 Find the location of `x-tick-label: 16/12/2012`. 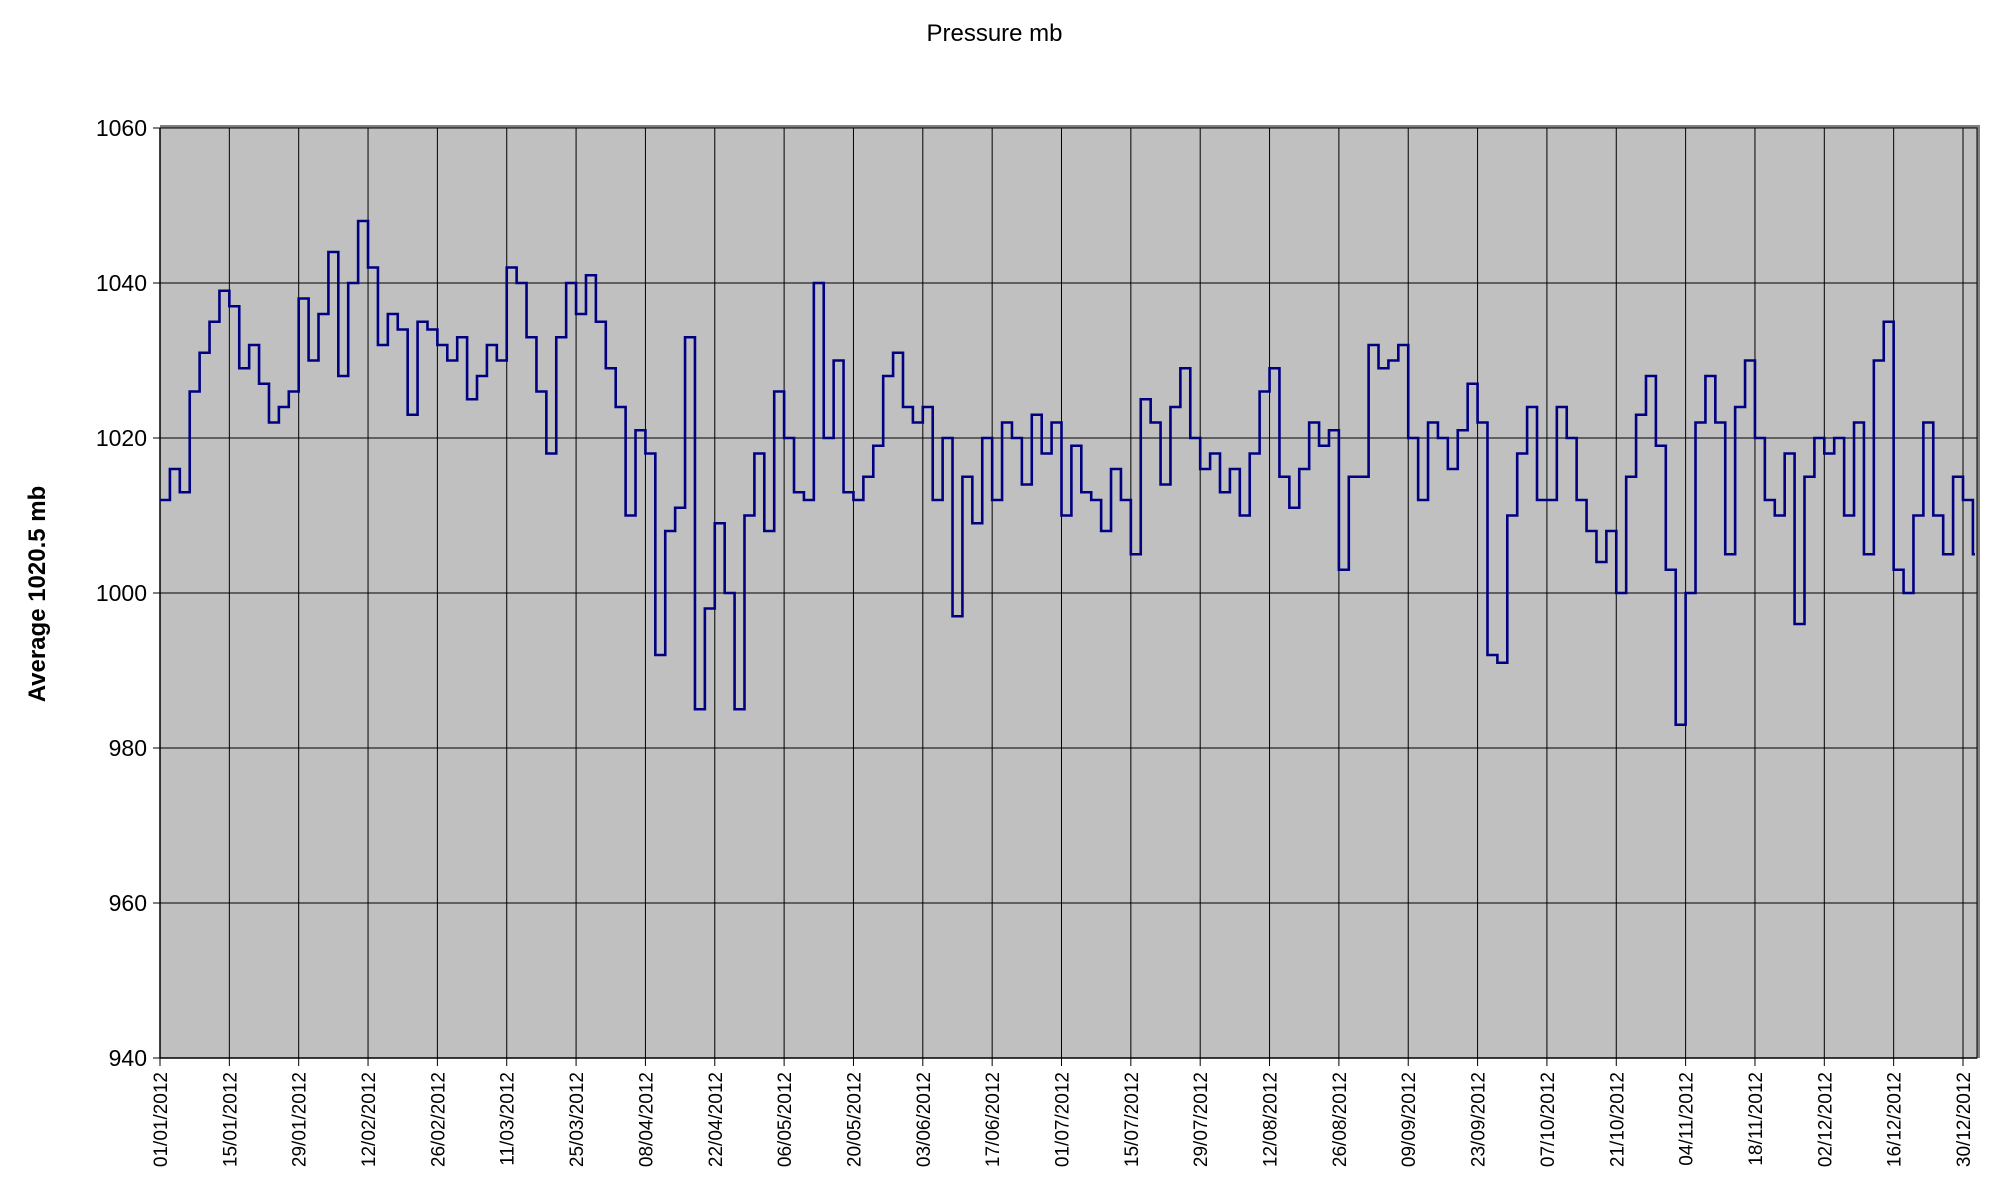

x-tick-label: 16/12/2012 is located at coordinates (1895, 1119).